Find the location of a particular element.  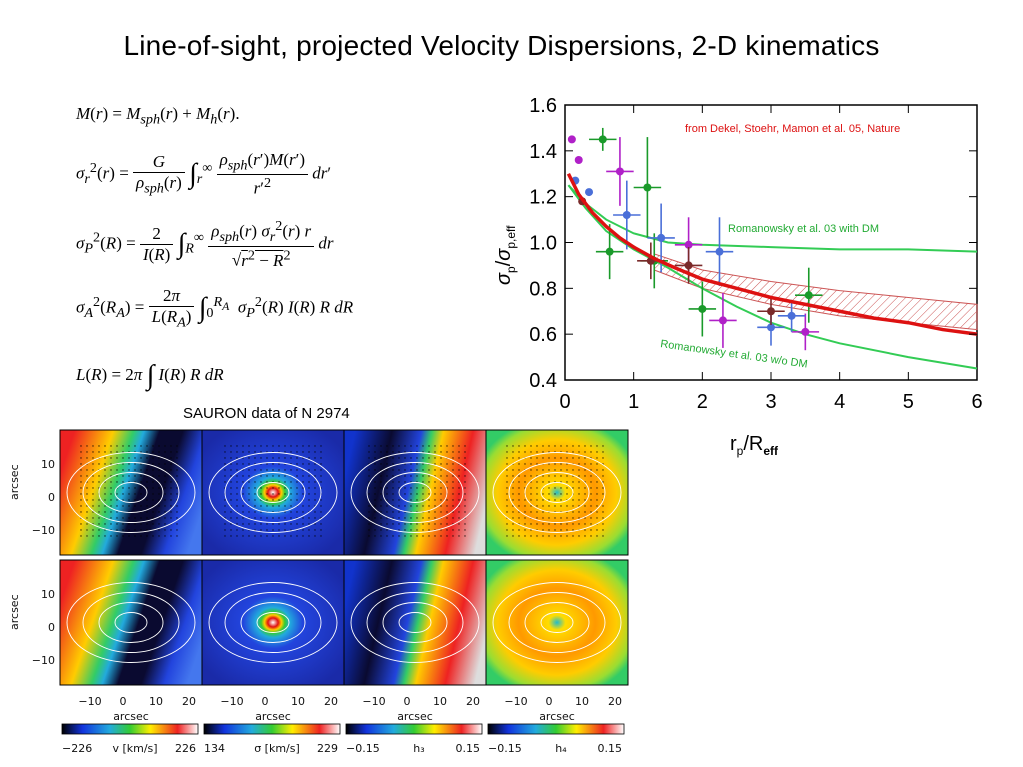

map-y-tick-label: −10 is located at coordinates (43, 530).